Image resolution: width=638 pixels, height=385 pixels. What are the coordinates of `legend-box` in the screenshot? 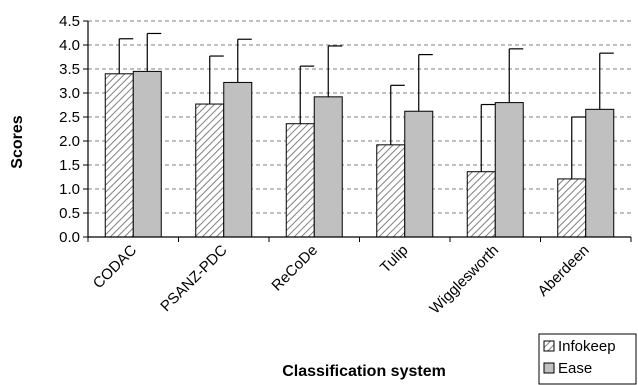 It's located at (587, 359).